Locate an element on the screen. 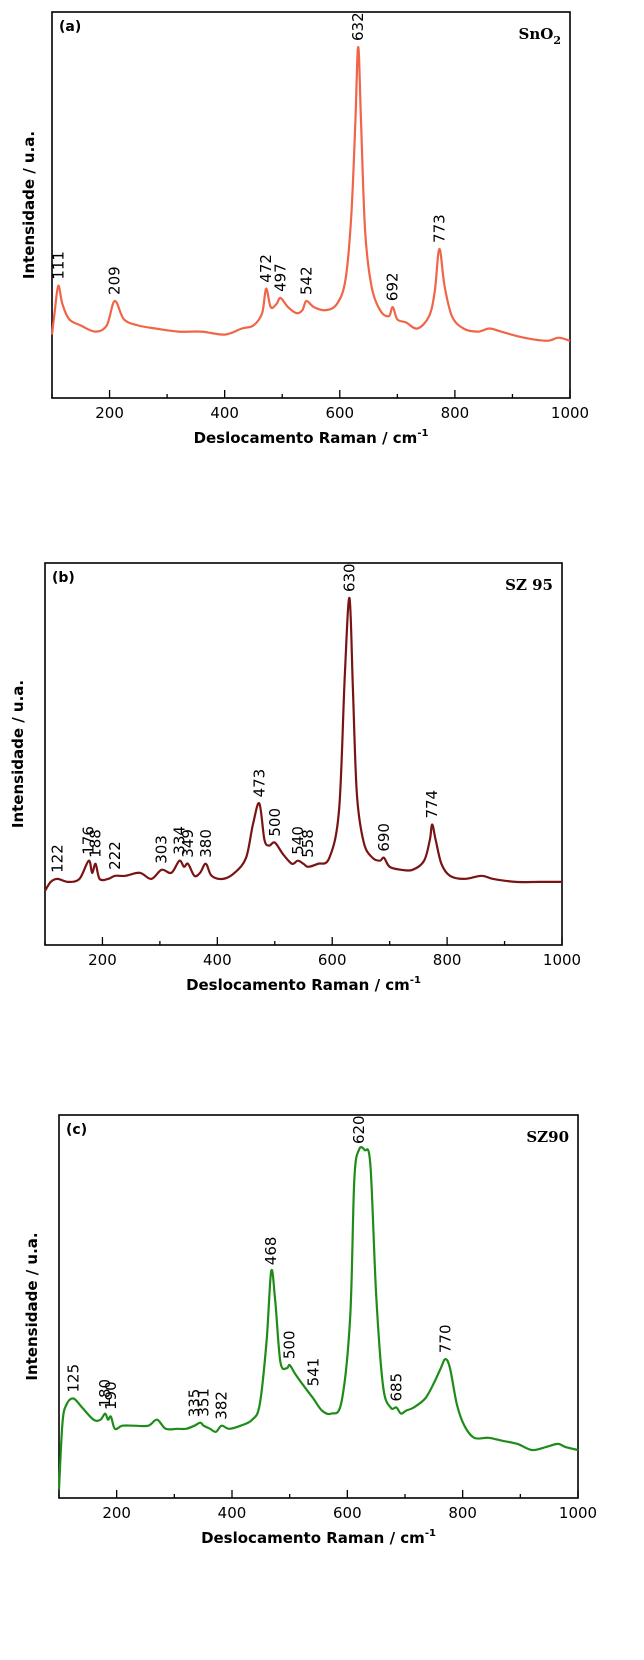 Image resolution: width=644 pixels, height=1660 pixels. peak-label: 334 is located at coordinates (179, 840).